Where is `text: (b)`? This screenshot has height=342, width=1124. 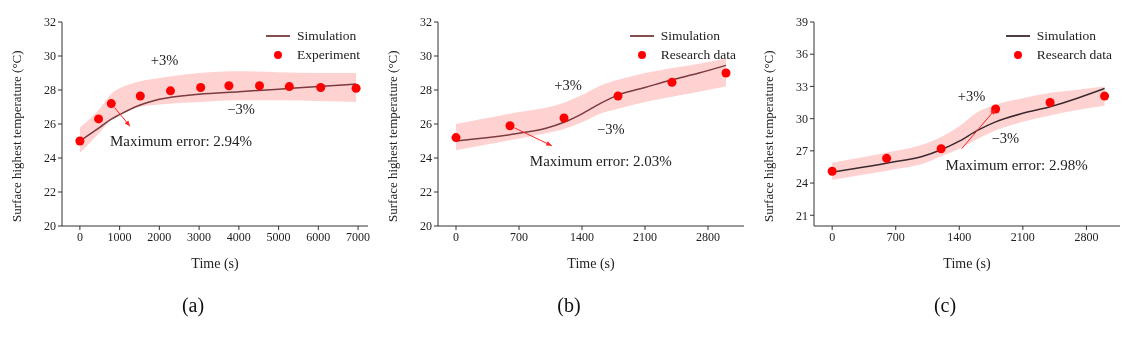 text: (b) is located at coordinates (569, 305).